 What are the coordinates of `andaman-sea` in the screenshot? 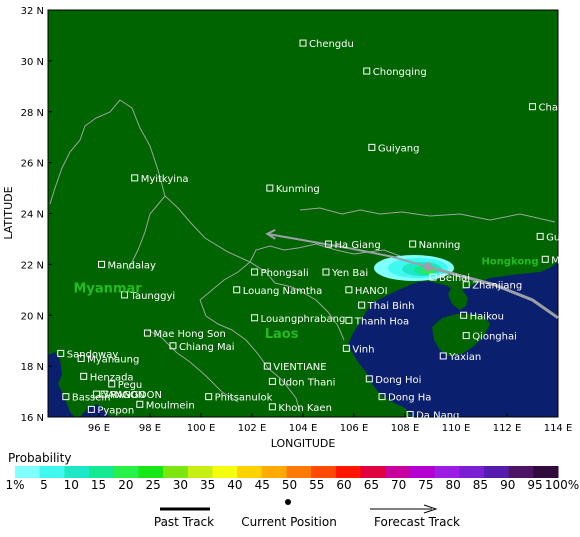 It's located at (95, 410).